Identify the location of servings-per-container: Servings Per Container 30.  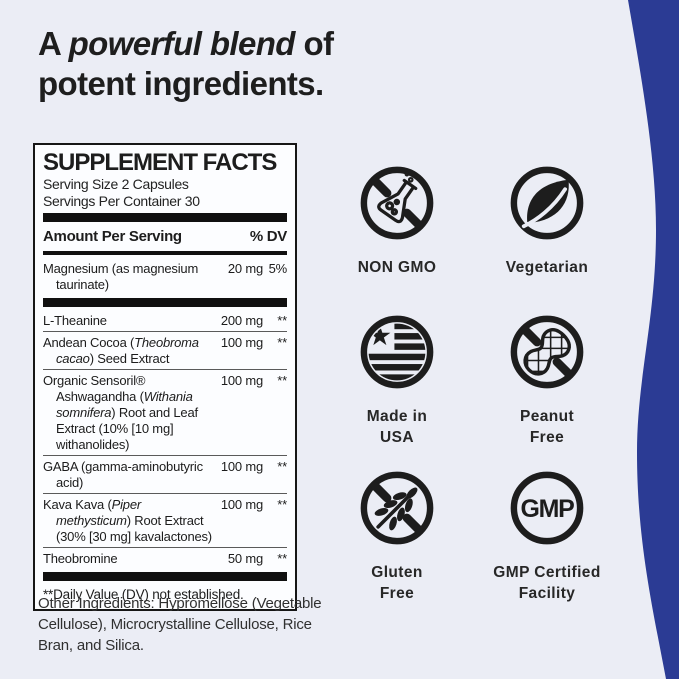
(121, 201).